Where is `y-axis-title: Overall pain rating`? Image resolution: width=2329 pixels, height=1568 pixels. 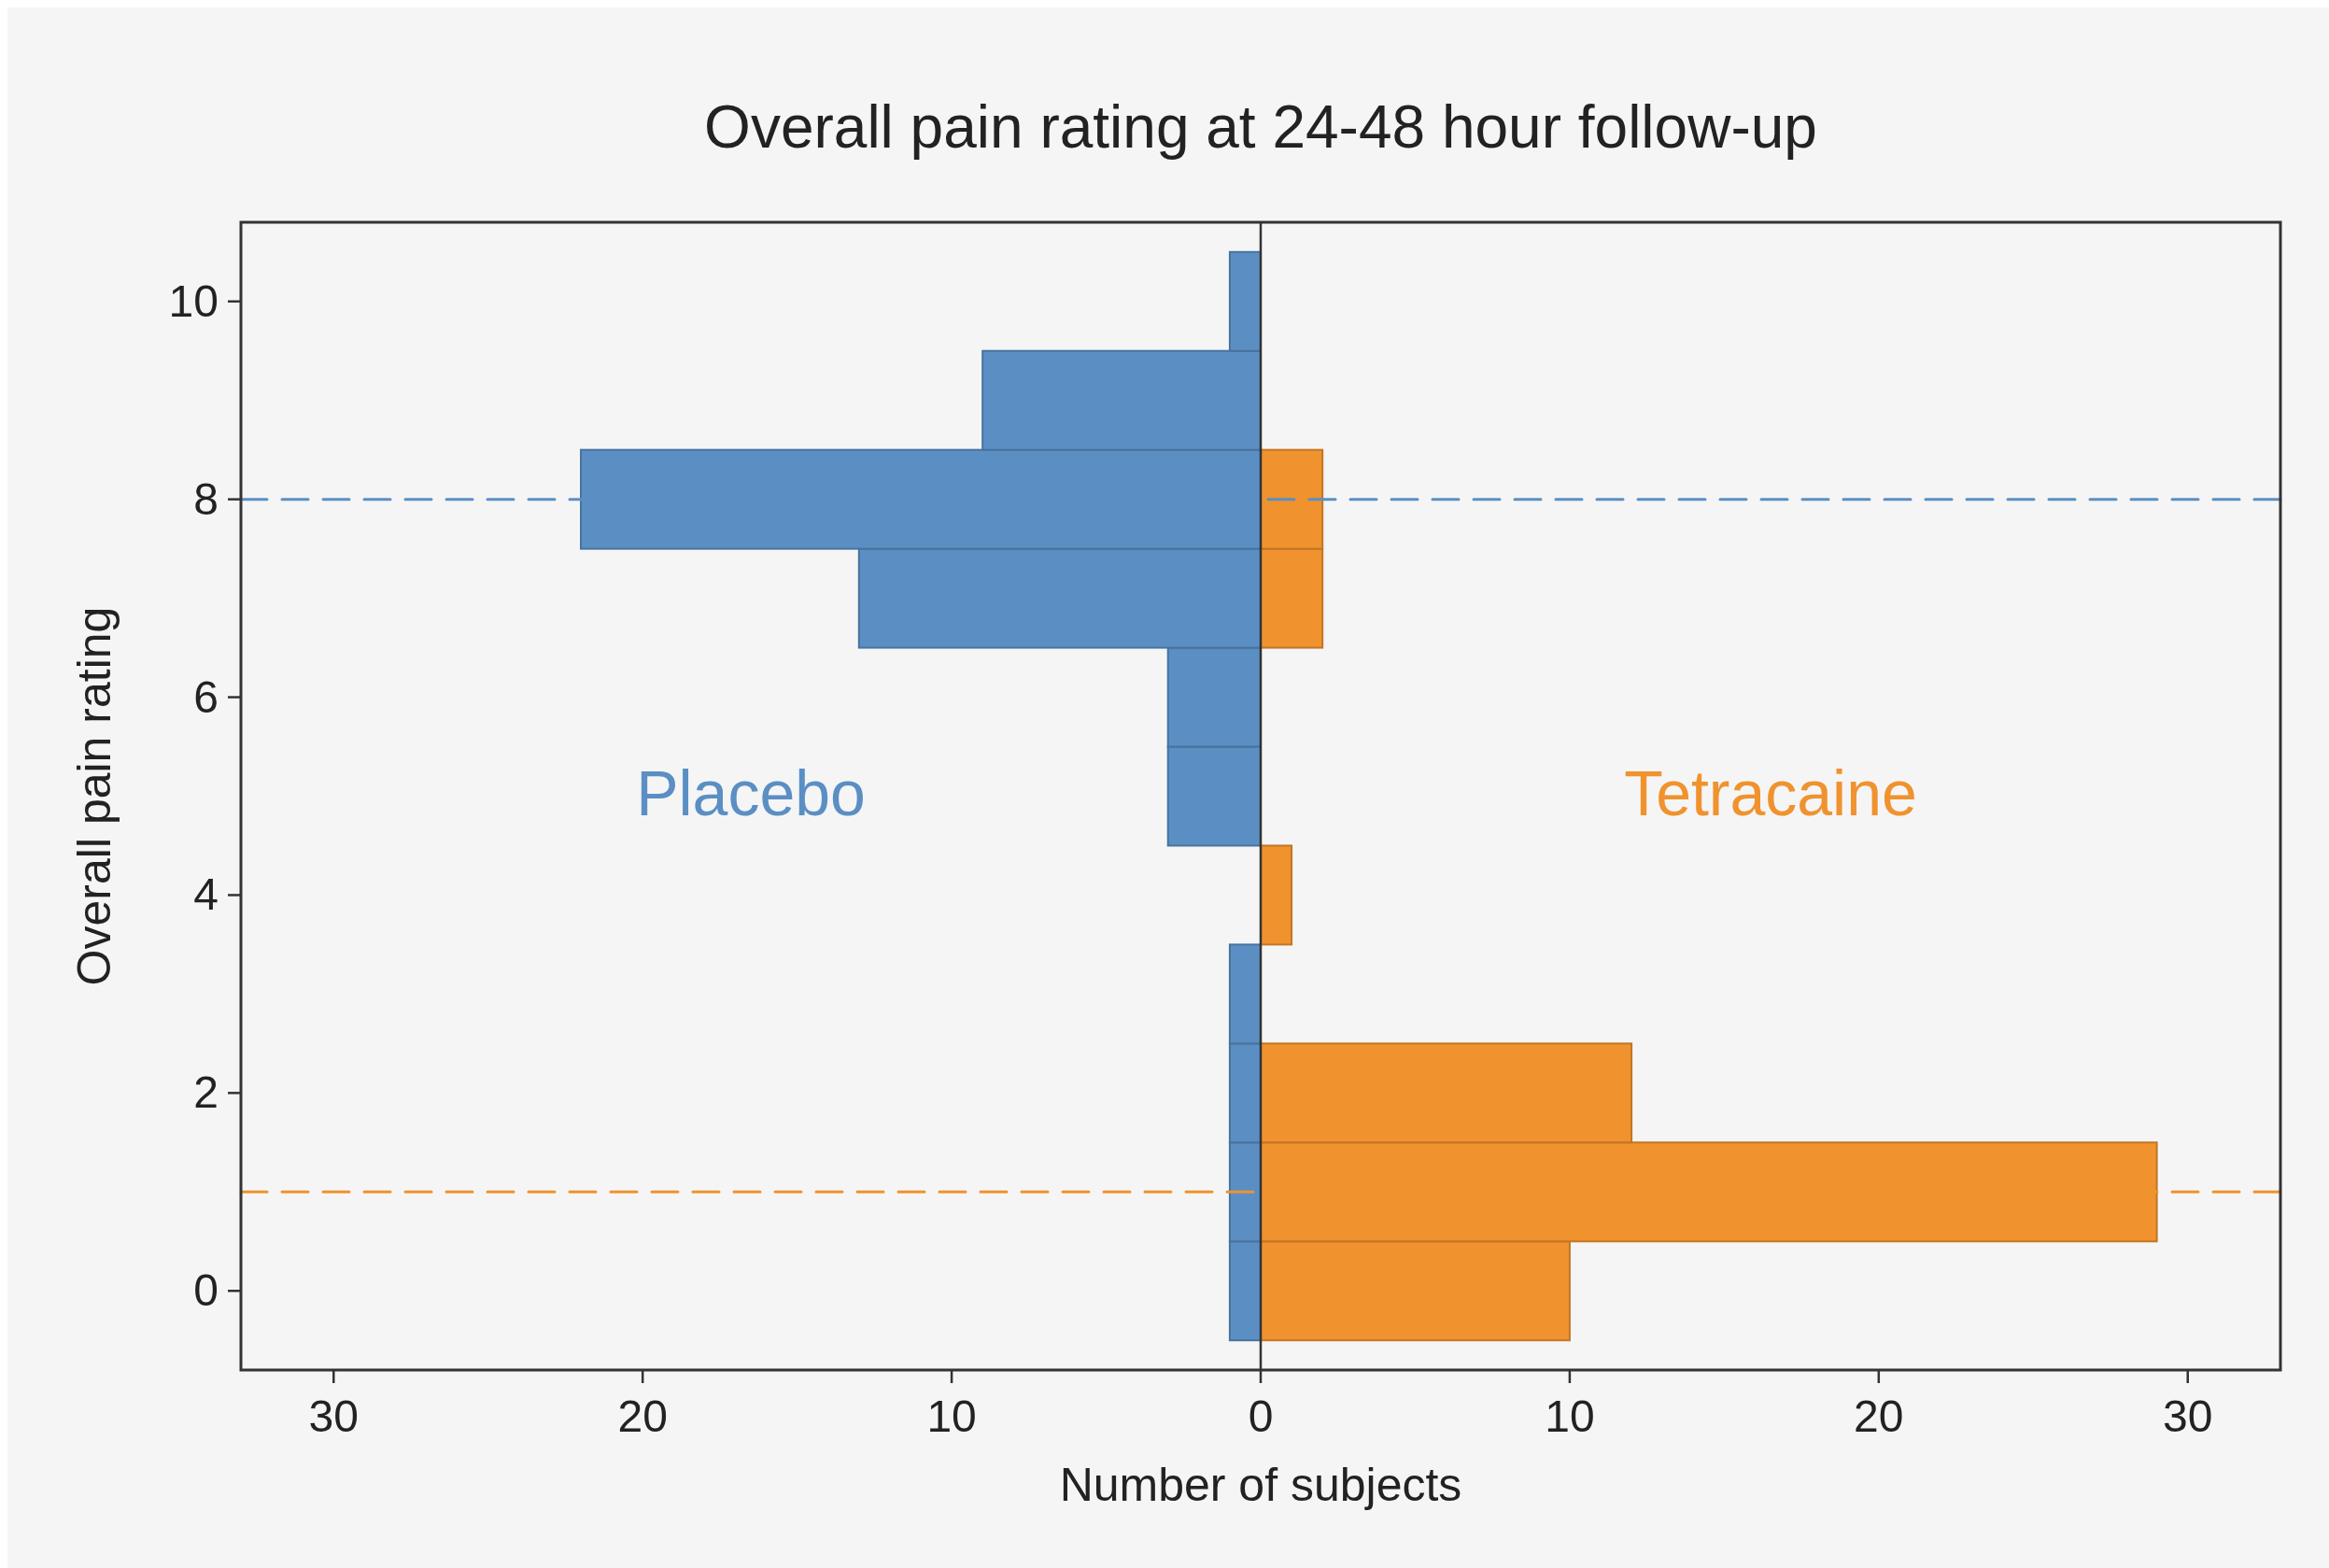 y-axis-title: Overall pain rating is located at coordinates (94, 796).